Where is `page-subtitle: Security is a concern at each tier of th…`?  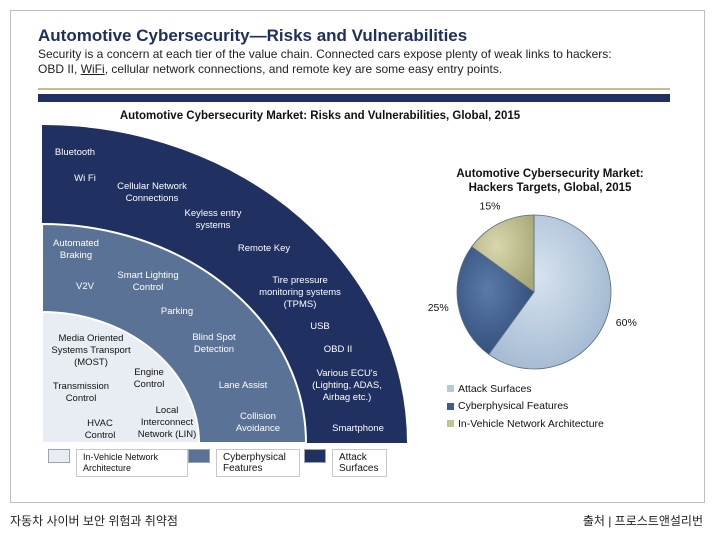 page-subtitle: Security is a concern at each tier of th… is located at coordinates (353, 62).